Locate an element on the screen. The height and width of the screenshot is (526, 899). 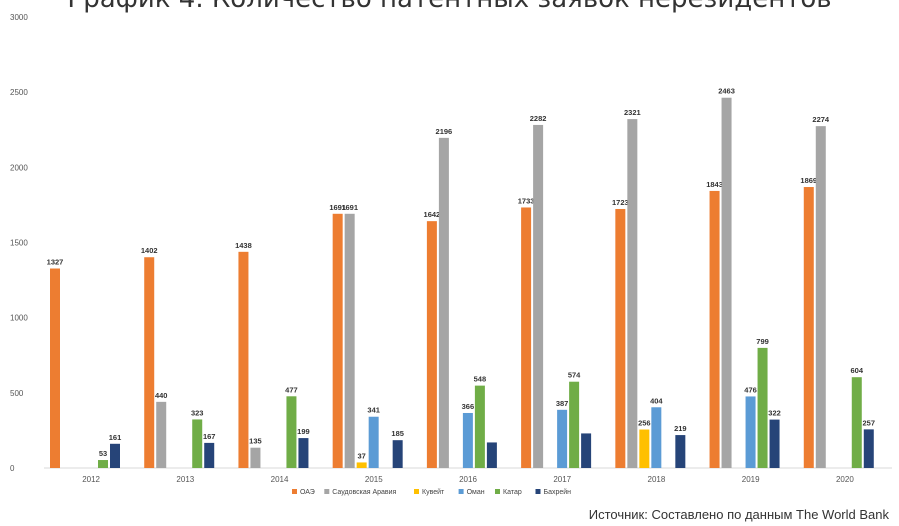
data-label: 341 is located at coordinates (373, 410).